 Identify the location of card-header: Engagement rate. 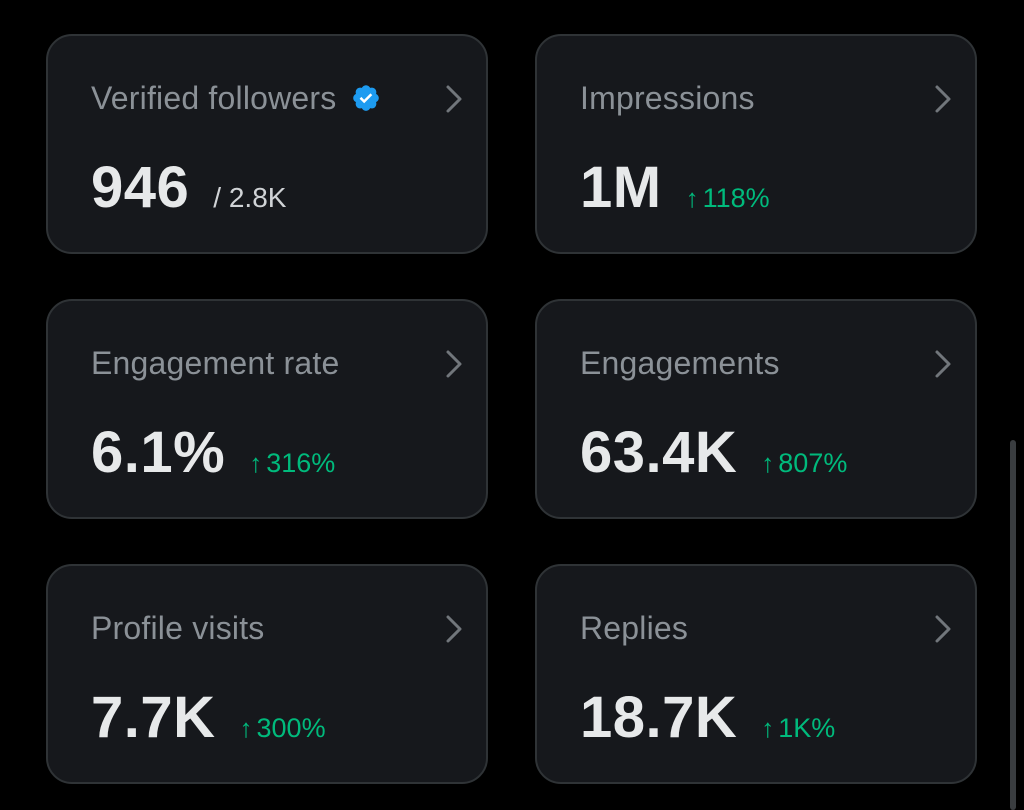
(215, 363).